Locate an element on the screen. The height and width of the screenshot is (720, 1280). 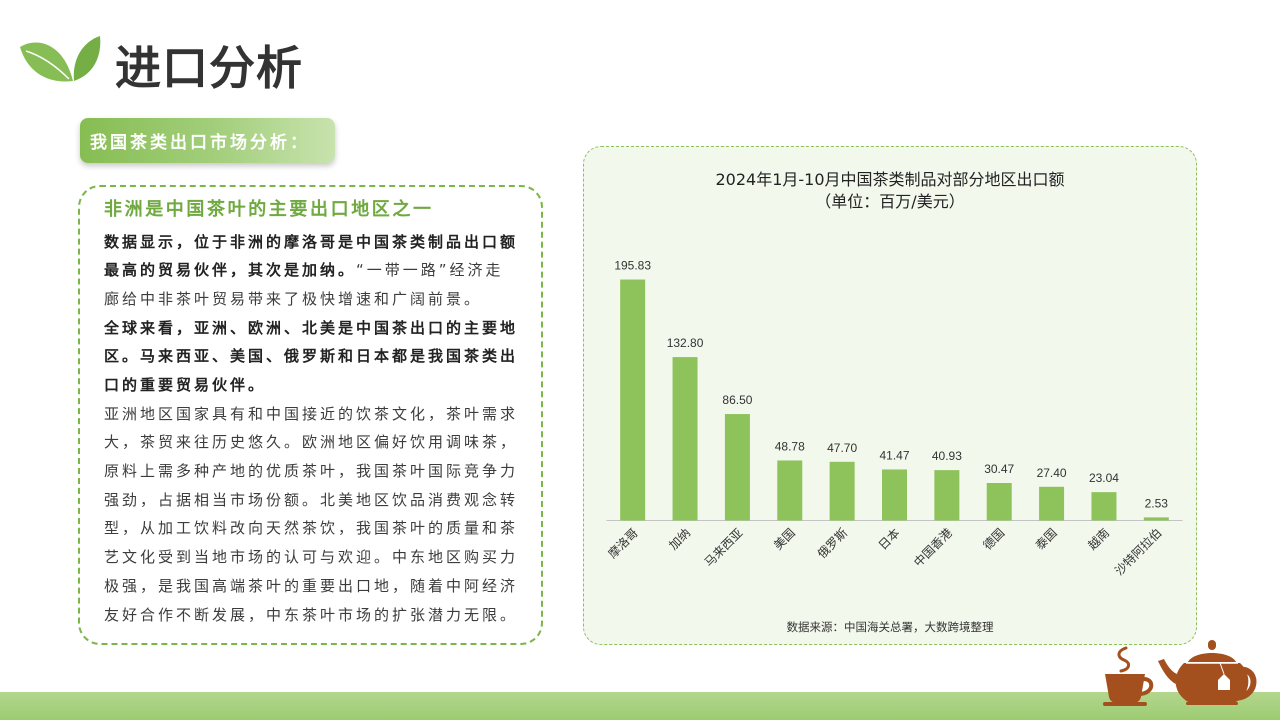
text-segment: 大，茶贸来往历史悠久。欧洲地区偏好饮用调味茶， is located at coordinates (310, 442).